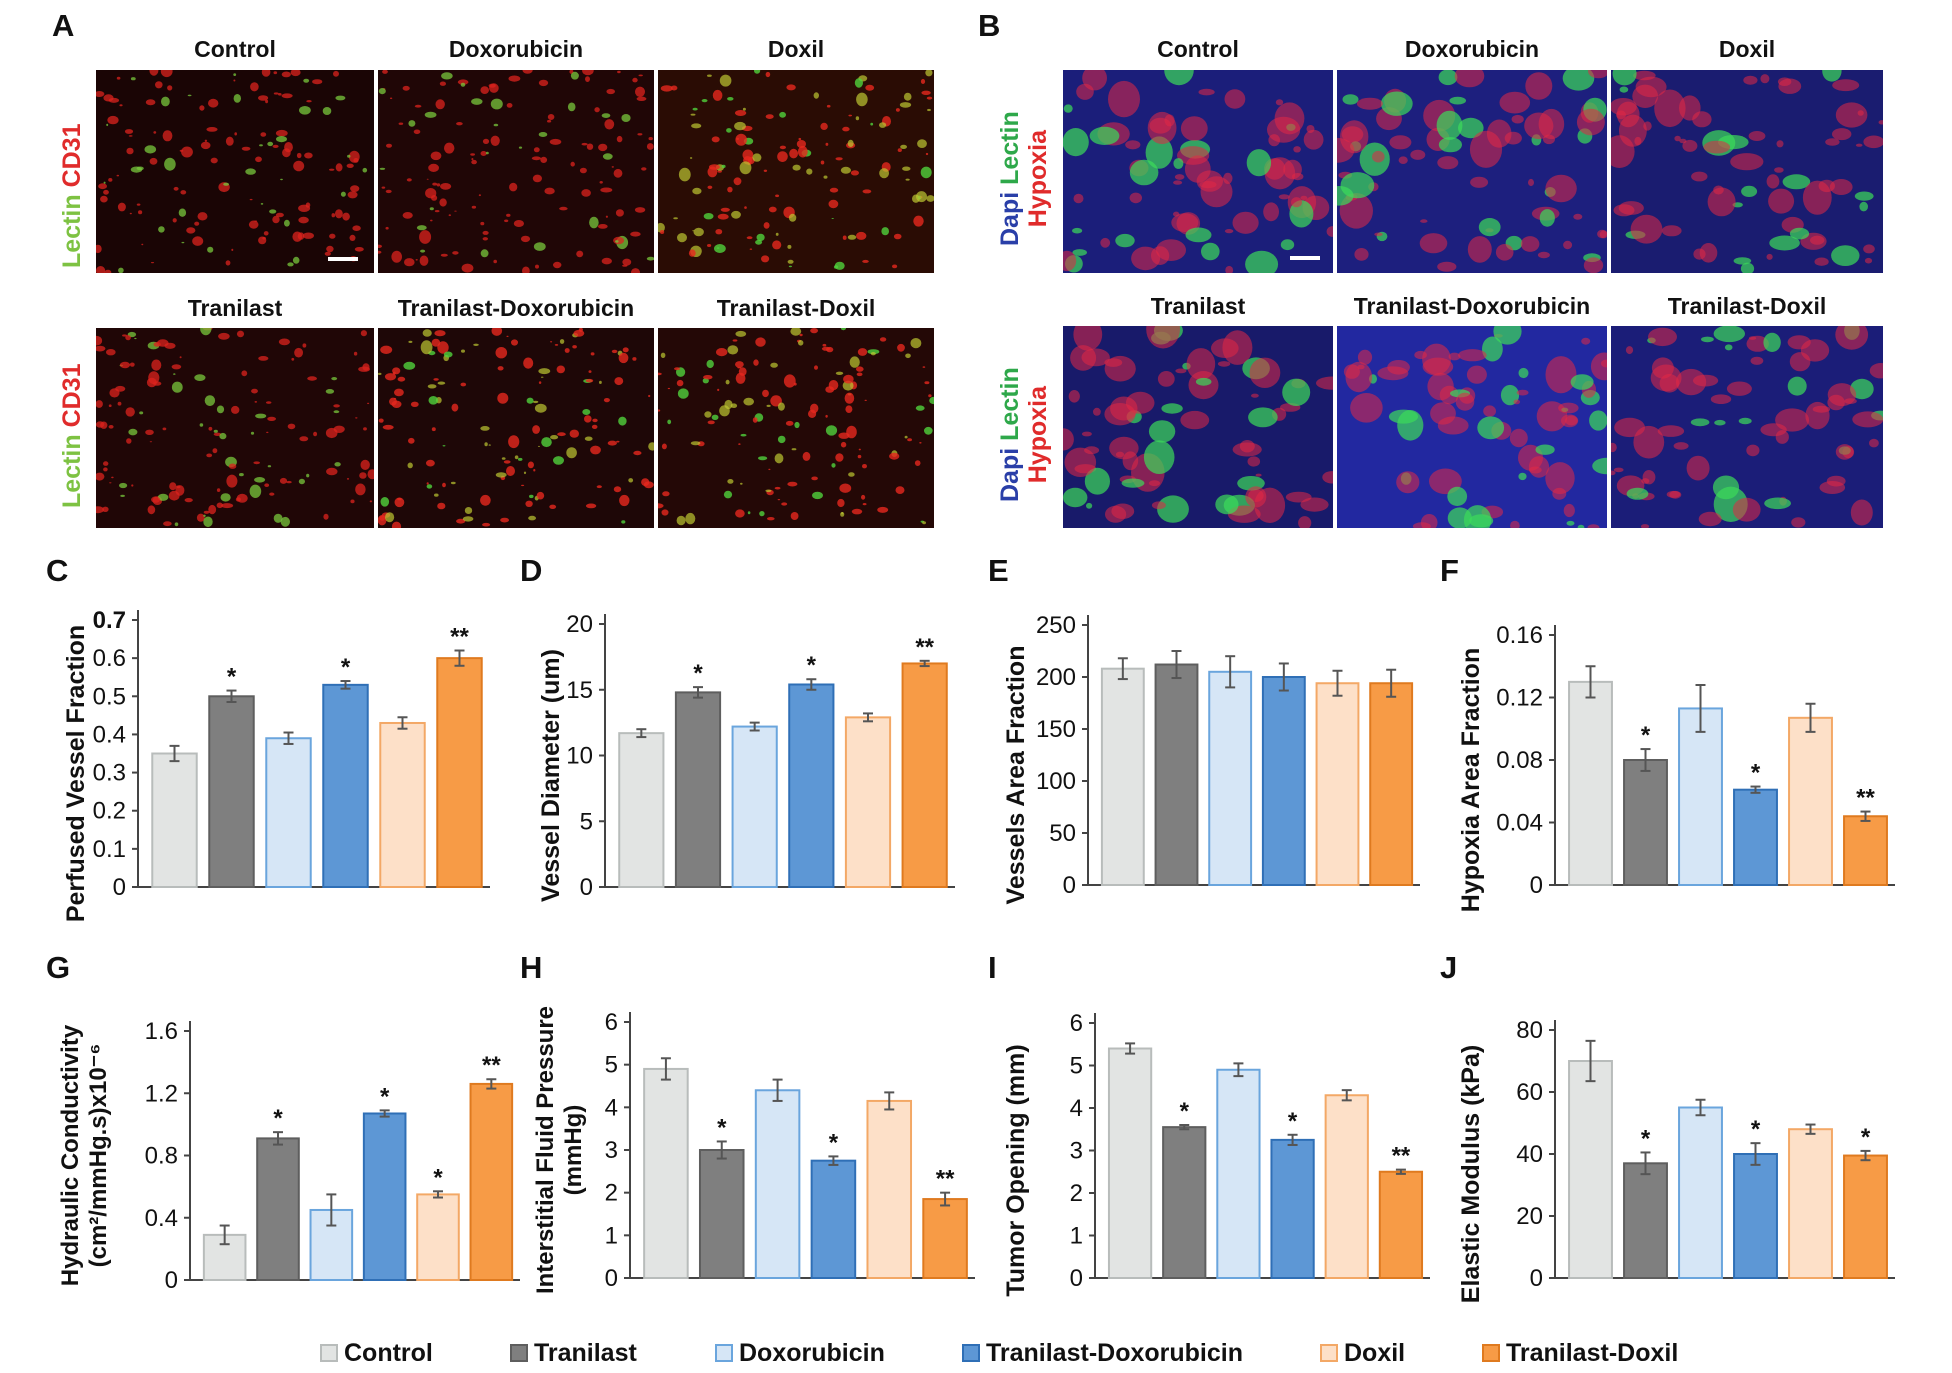 This screenshot has height=1373, width=1952. I want to click on panel-b-scale-bar, so click(1305, 258).